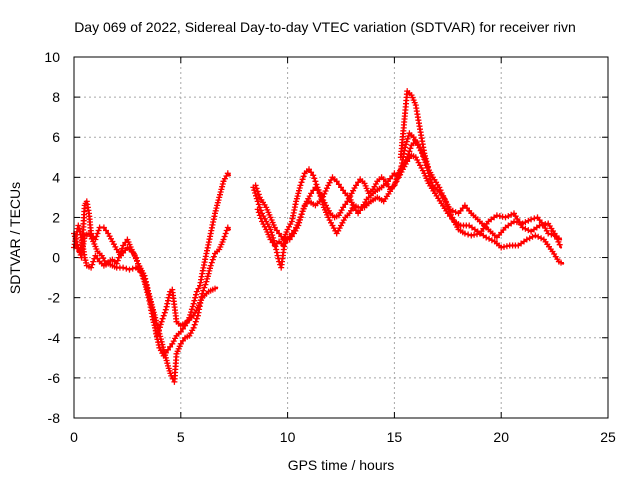 The height and width of the screenshot is (480, 640). Describe the element at coordinates (56, 137) in the screenshot. I see `y-tick-label: 6` at that location.